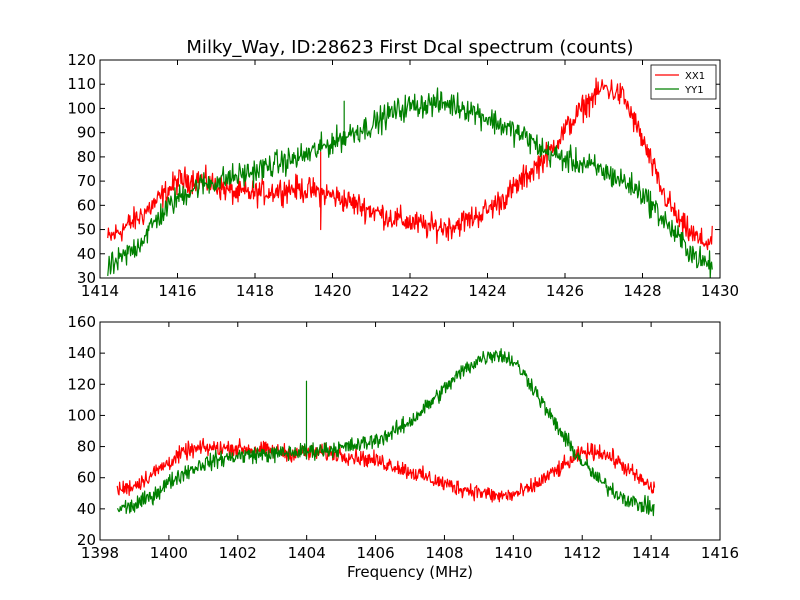  What do you see at coordinates (81, 322) in the screenshot?
I see `y-tick-label: 160` at bounding box center [81, 322].